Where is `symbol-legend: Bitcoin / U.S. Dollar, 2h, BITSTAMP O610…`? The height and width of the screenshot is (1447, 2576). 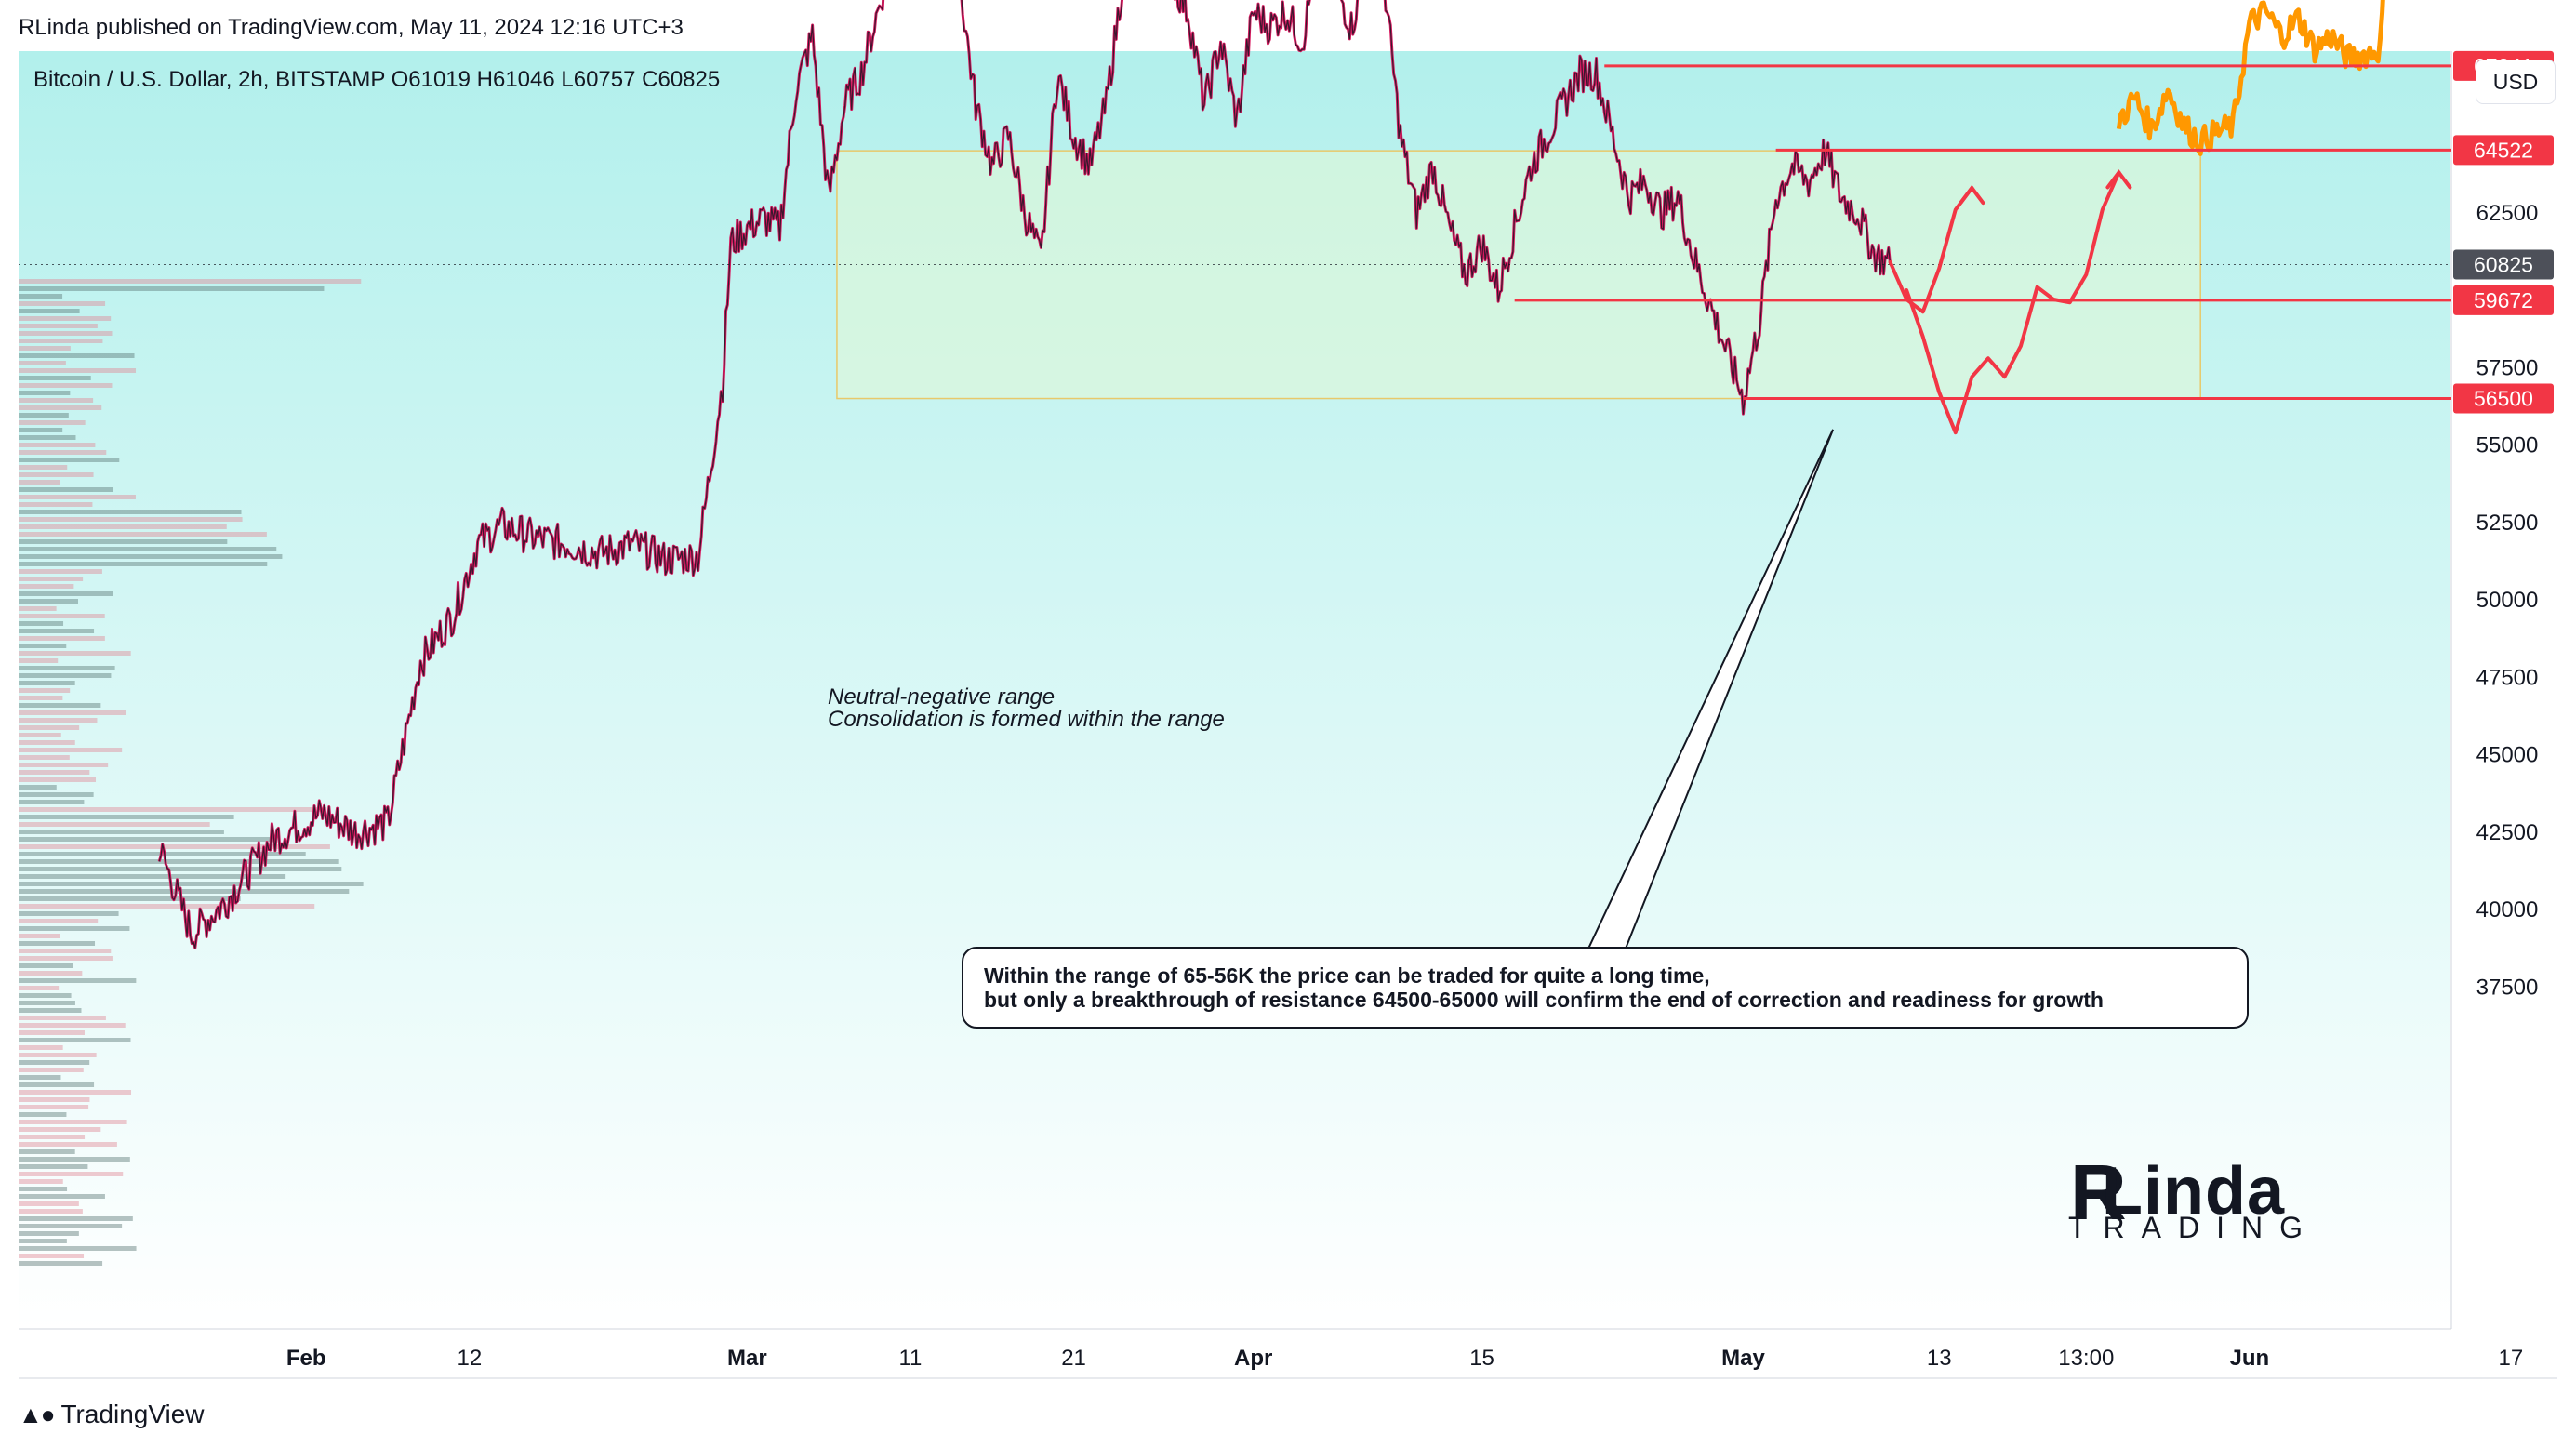
symbol-legend: Bitcoin / U.S. Dollar, 2h, BITSTAMP O610… is located at coordinates (377, 79).